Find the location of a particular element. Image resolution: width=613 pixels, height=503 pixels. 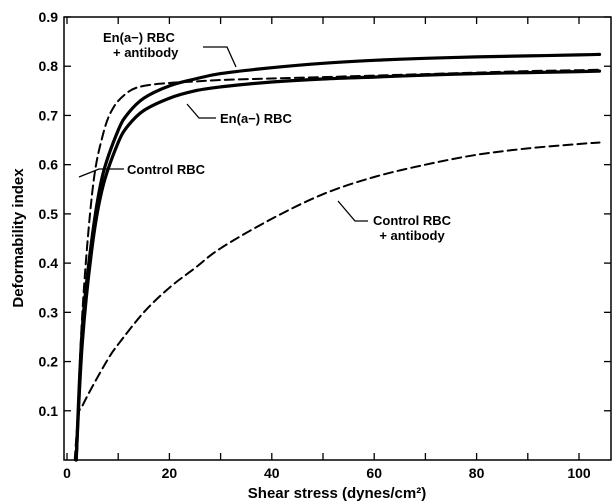

y-tick-label: 0.7 is located at coordinates (49, 115).